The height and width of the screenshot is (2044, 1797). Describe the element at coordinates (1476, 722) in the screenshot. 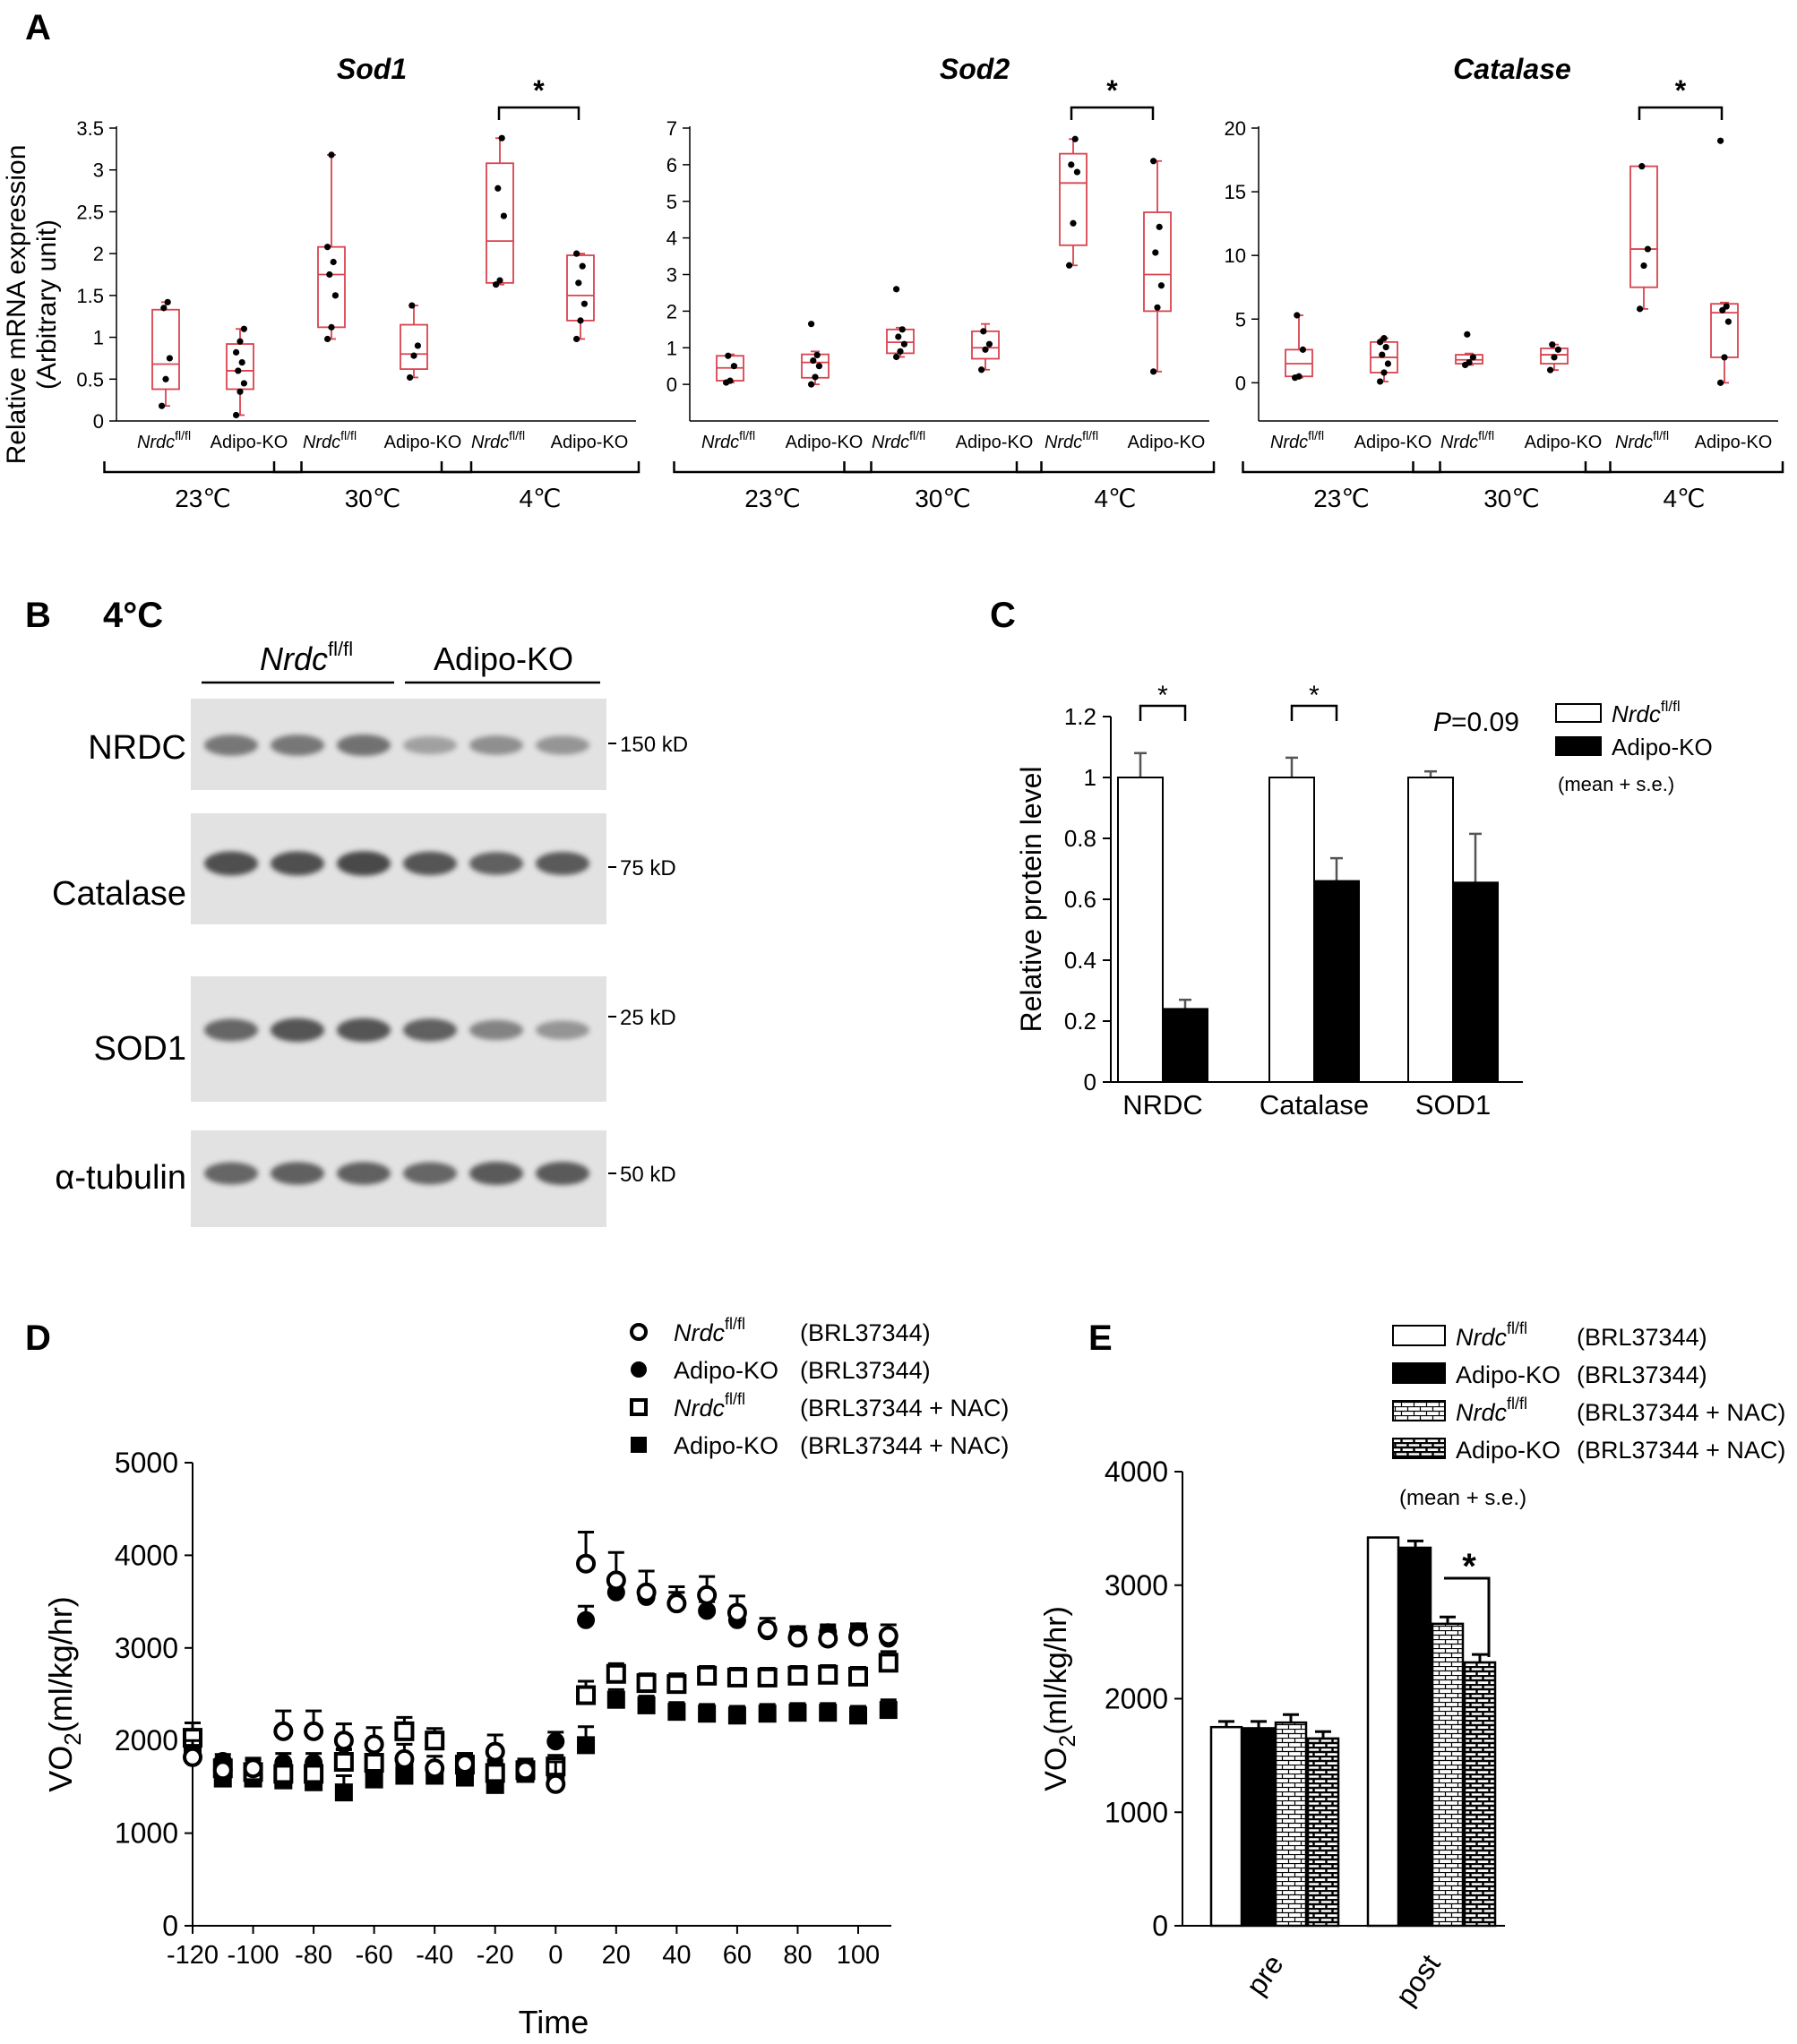

I see `p-value-label: P=0.09` at that location.